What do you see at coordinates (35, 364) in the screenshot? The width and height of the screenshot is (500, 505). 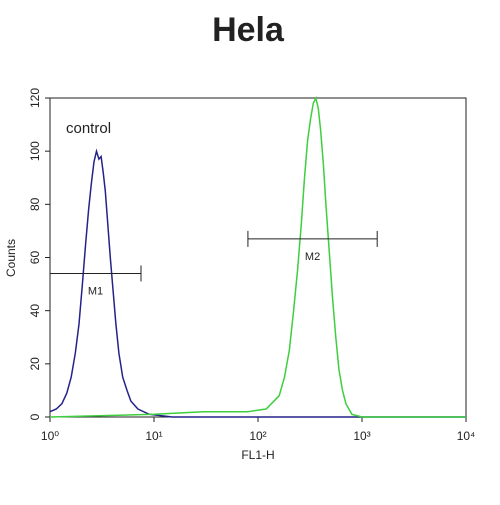 I see `y-tick-label: 20` at bounding box center [35, 364].